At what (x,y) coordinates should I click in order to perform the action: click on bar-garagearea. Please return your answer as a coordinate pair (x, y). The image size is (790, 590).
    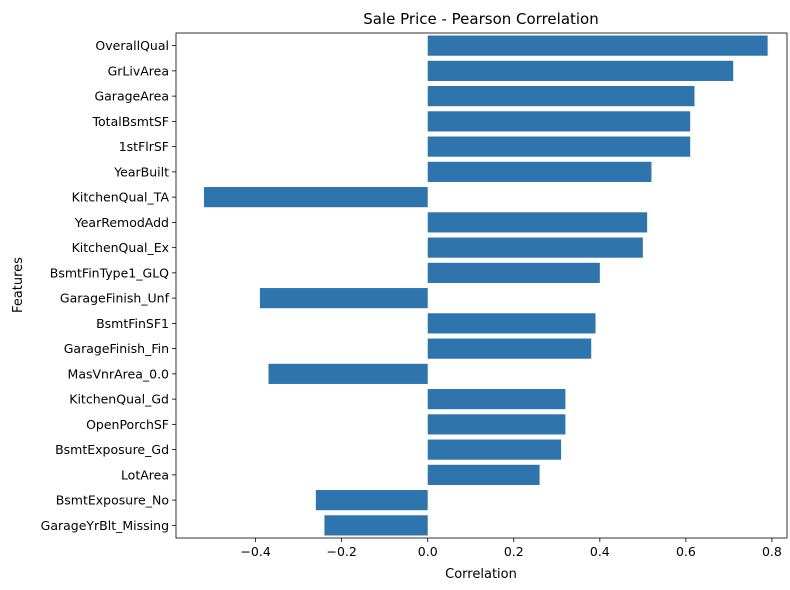
    Looking at the image, I should click on (561, 96).